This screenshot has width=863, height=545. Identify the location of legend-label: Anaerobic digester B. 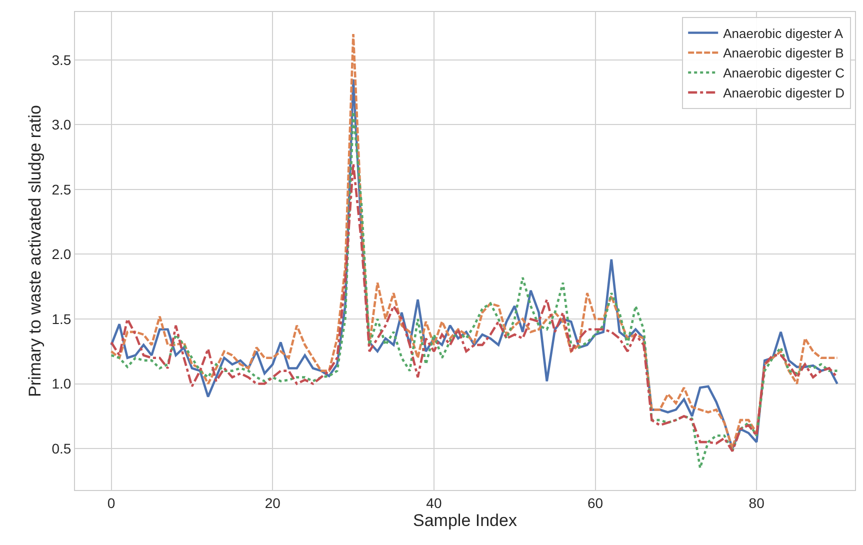
(783, 53).